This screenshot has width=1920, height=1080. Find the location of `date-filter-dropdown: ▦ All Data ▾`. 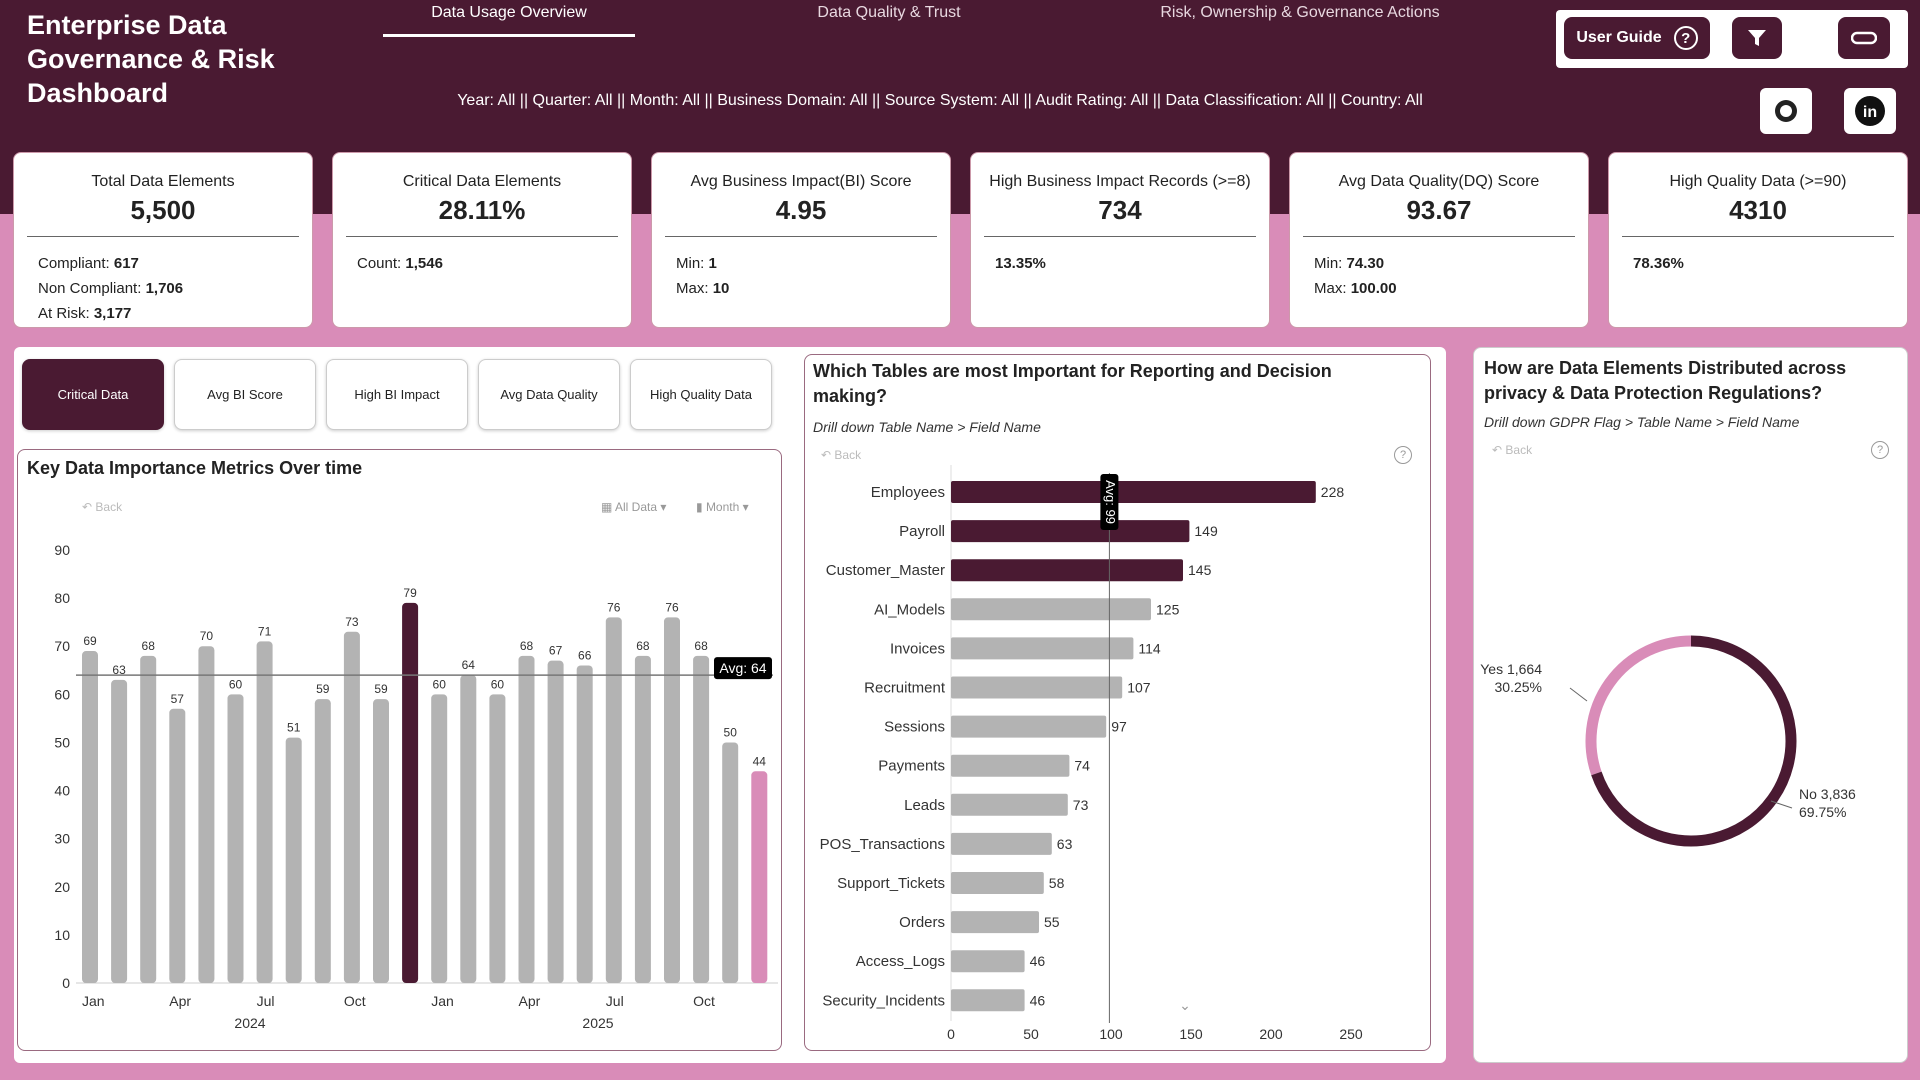

date-filter-dropdown: ▦ All Data ▾ is located at coordinates (634, 507).